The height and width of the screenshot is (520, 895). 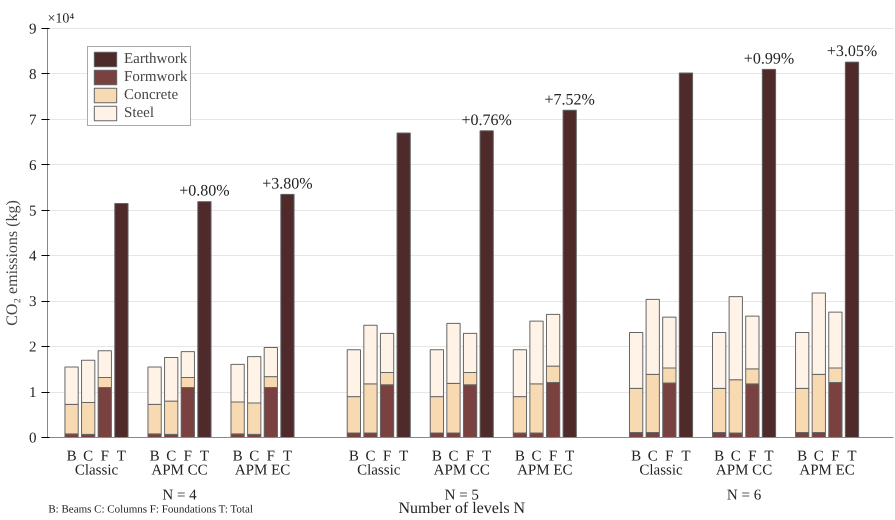 I want to click on text: N = 4, so click(x=180, y=496).